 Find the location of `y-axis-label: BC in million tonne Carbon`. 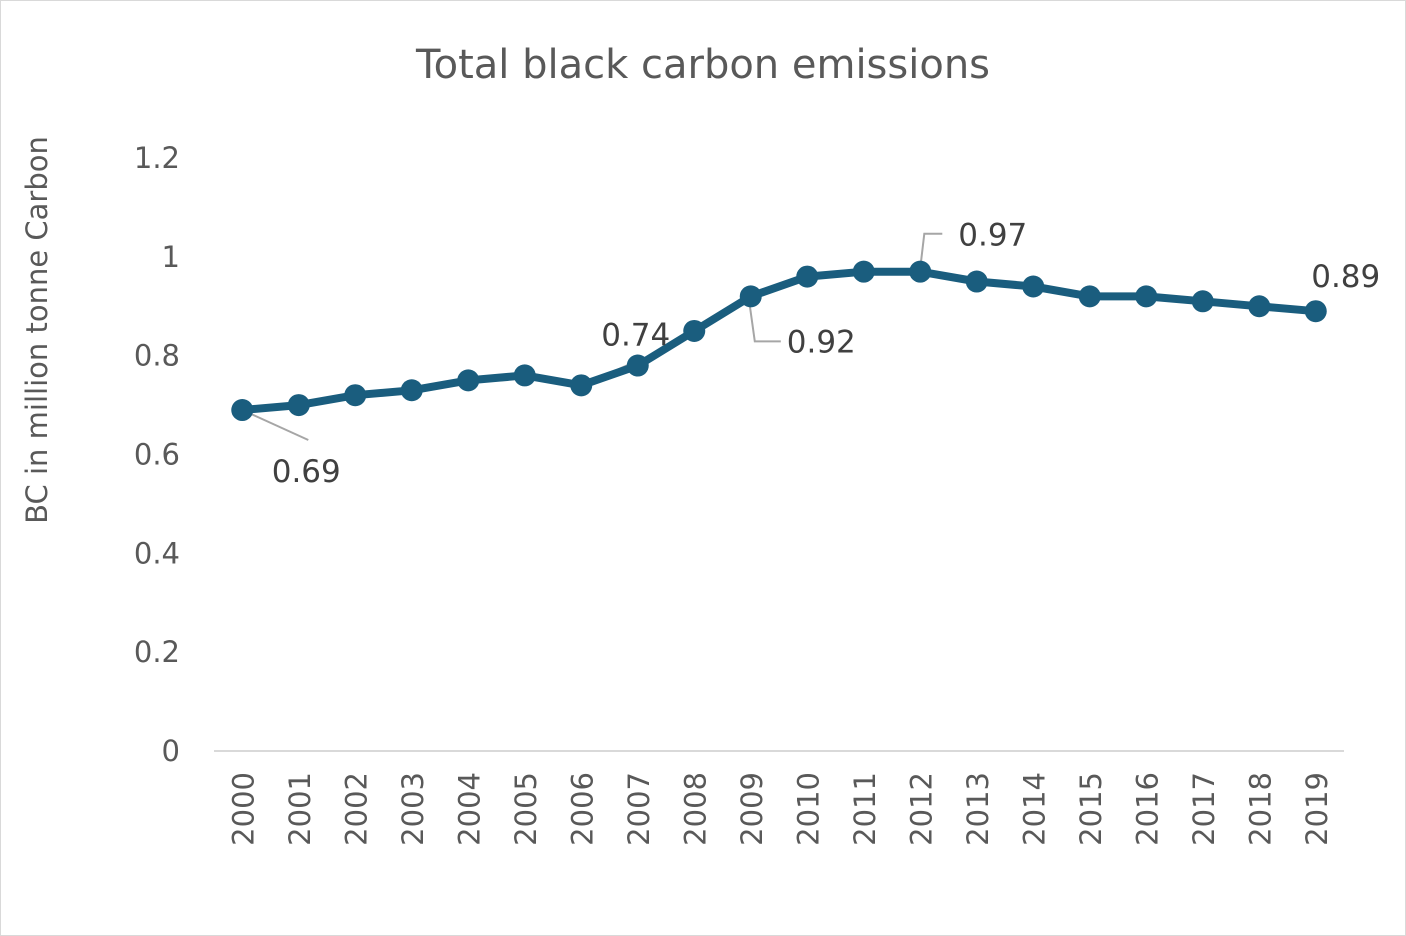

y-axis-label: BC in million tonne Carbon is located at coordinates (37, 330).